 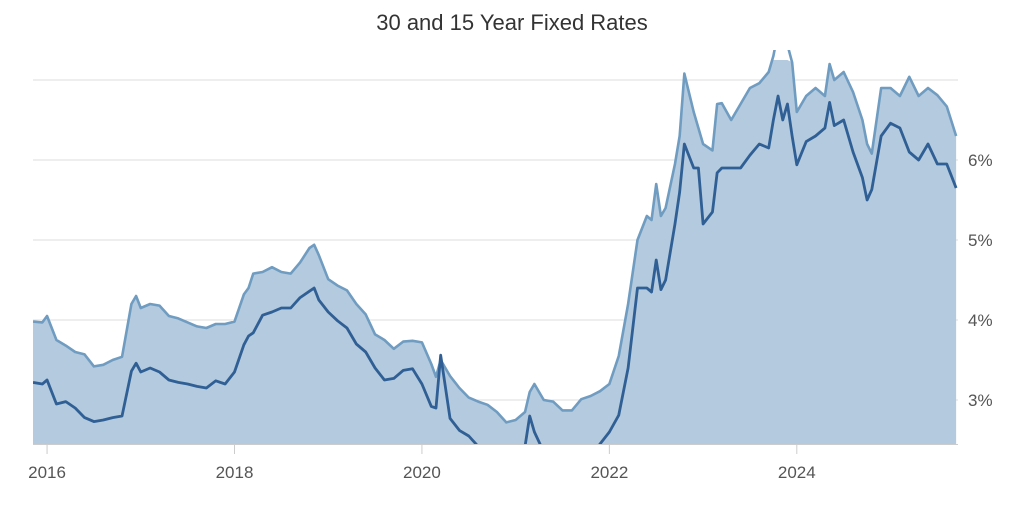 What do you see at coordinates (980, 240) in the screenshot?
I see `y-tick-label: 5%` at bounding box center [980, 240].